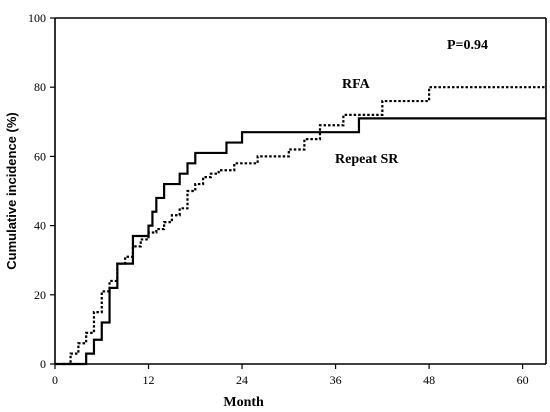 This screenshot has width=550, height=412. What do you see at coordinates (40, 87) in the screenshot?
I see `y-tick-label: 80` at bounding box center [40, 87].